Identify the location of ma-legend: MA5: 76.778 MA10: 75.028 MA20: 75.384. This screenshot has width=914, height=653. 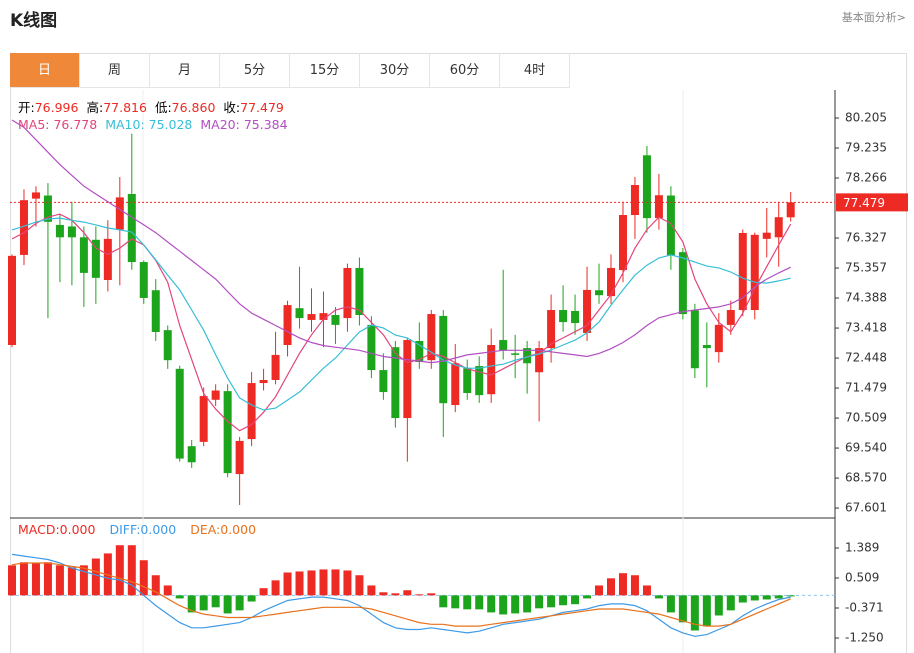
(153, 124).